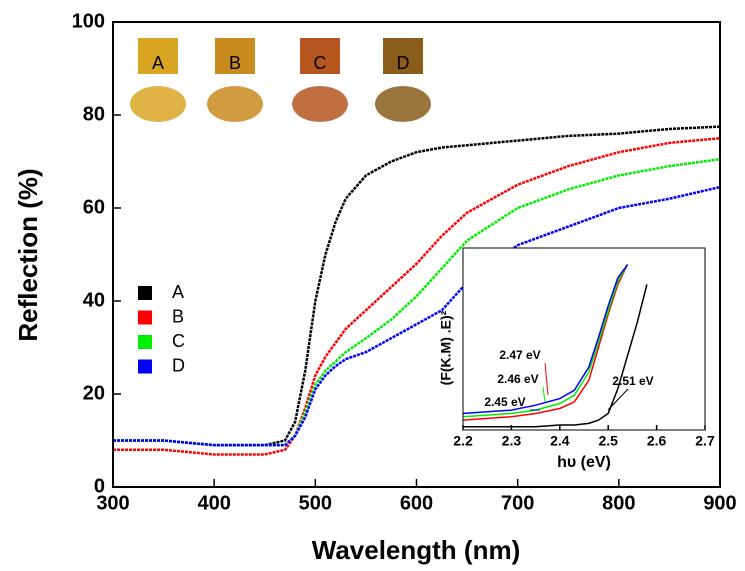 The height and width of the screenshot is (571, 745). I want to click on x-tick-label: 2.5, so click(608, 441).